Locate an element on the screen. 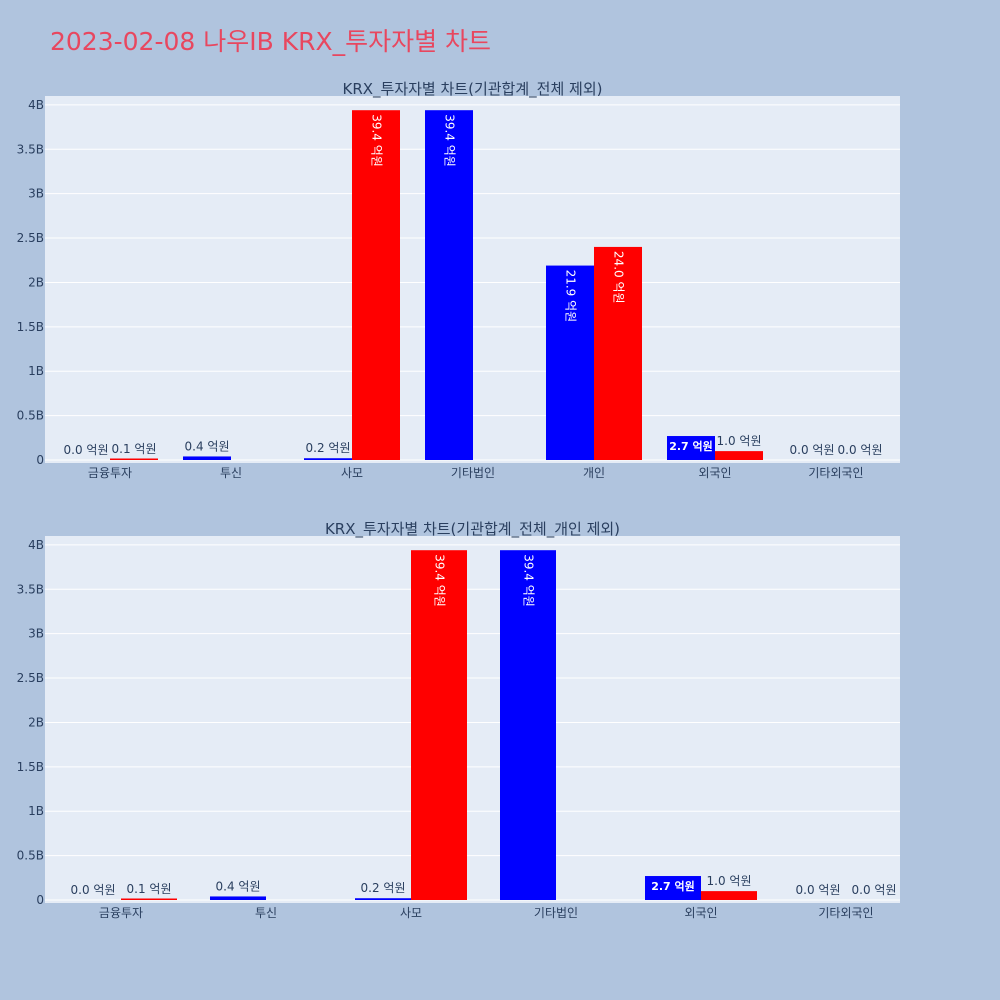 The height and width of the screenshot is (1000, 1000). bar-label: 24.0 억원 is located at coordinates (619, 277).